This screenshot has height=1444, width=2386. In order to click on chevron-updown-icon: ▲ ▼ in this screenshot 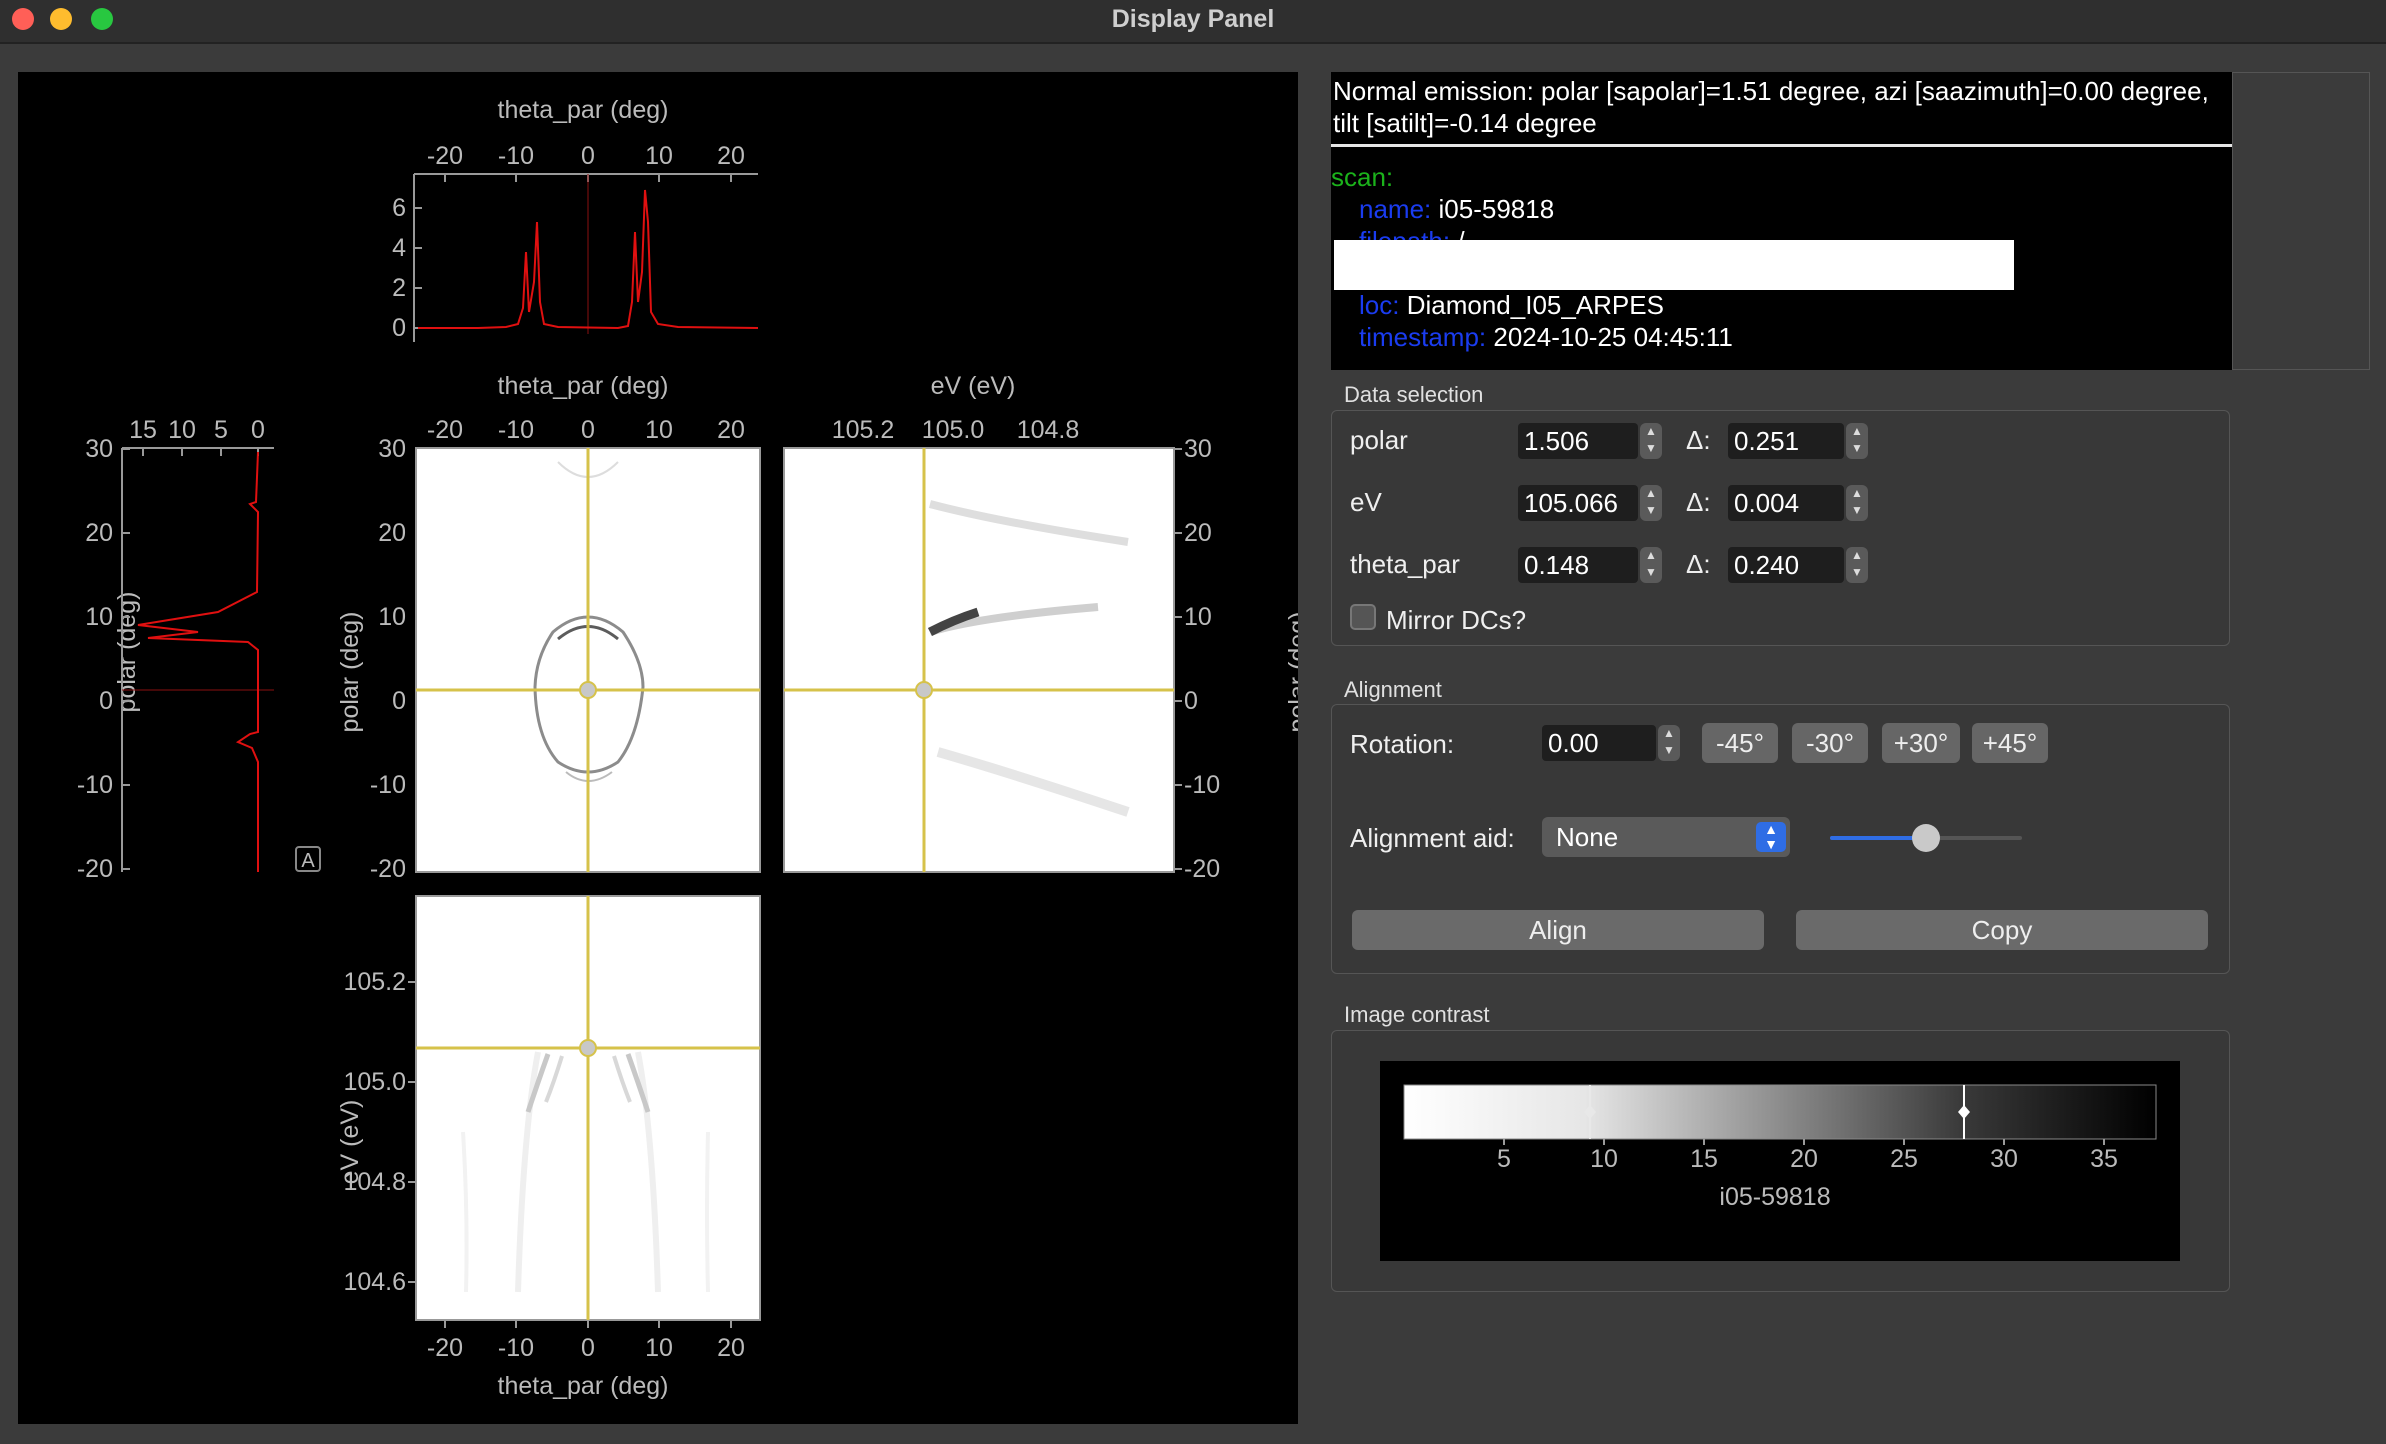, I will do `click(1771, 837)`.